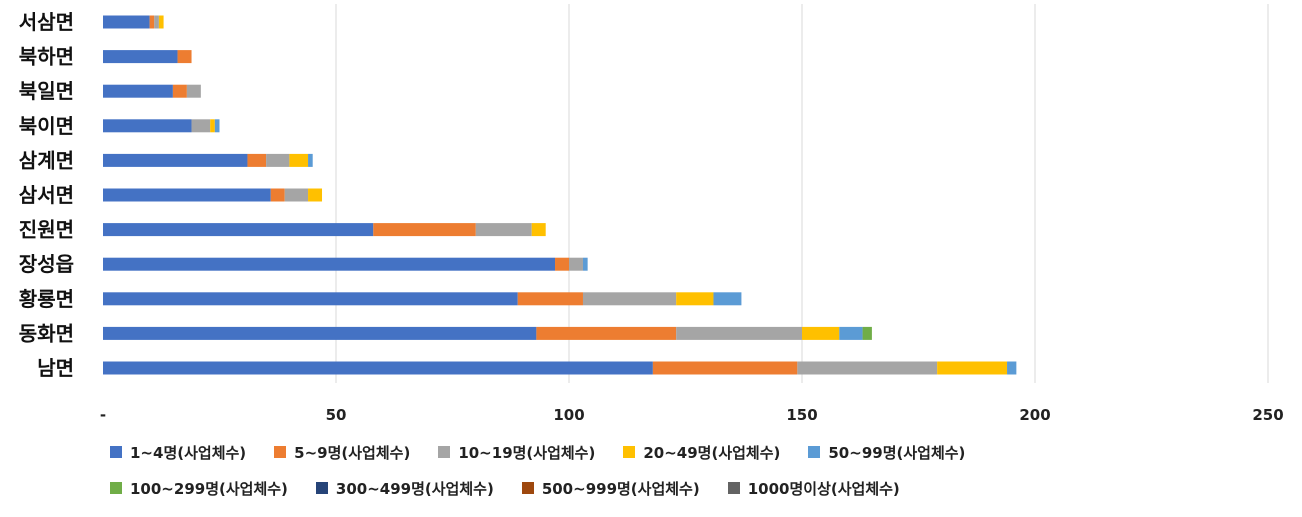 This screenshot has height=517, width=1302. I want to click on x-tick-label: 150, so click(801, 415).